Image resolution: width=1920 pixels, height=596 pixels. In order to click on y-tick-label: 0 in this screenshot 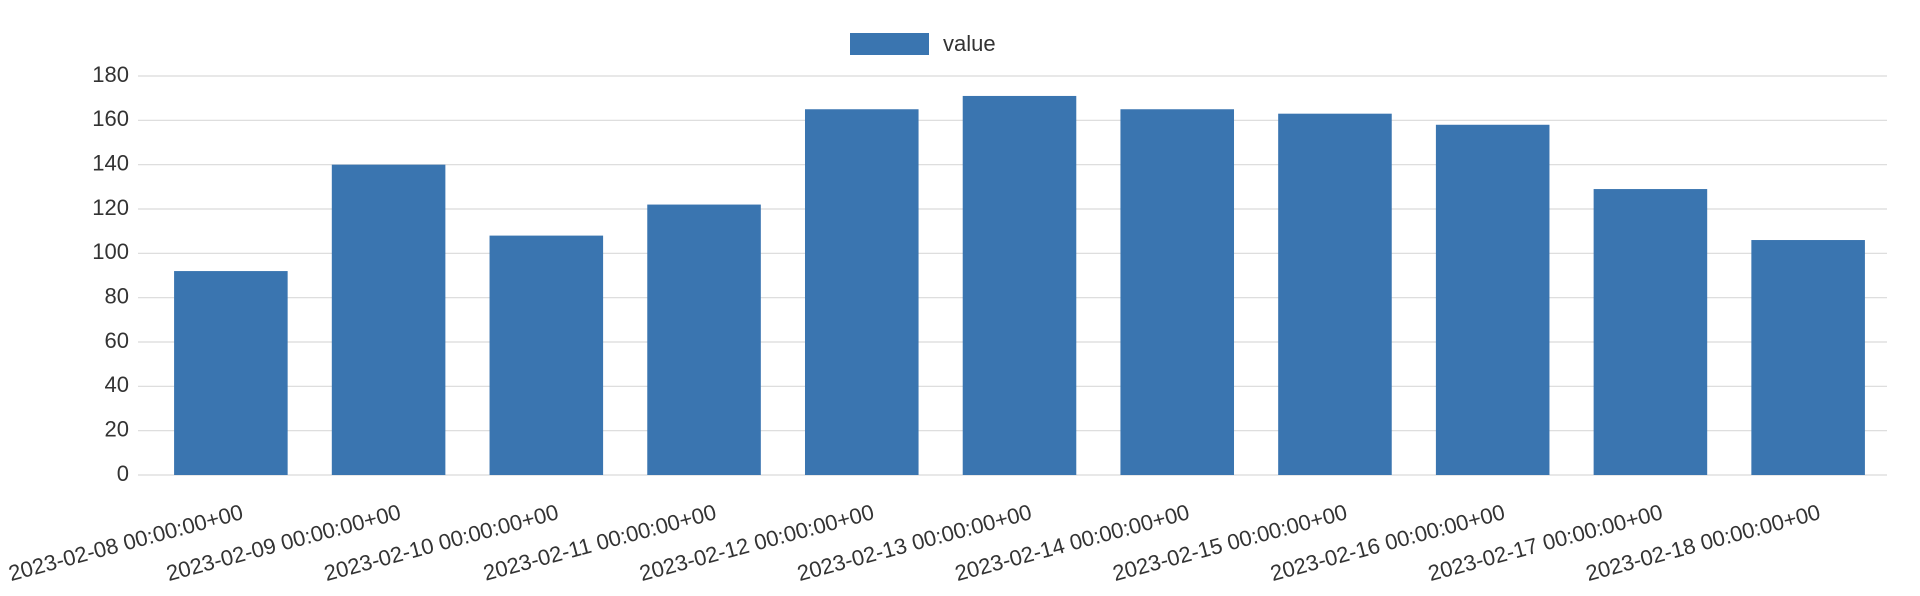, I will do `click(123, 473)`.